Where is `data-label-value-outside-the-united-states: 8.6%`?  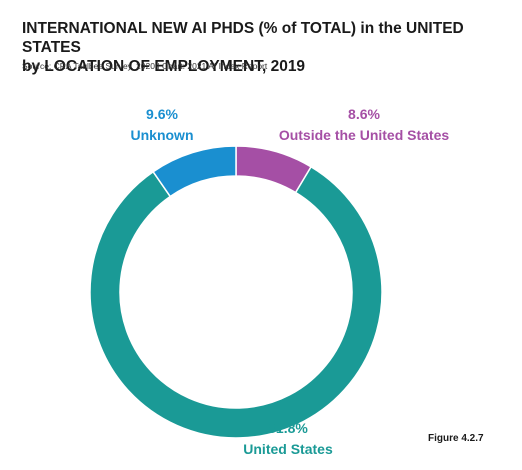
data-label-value-outside-the-united-states: 8.6% is located at coordinates (364, 114).